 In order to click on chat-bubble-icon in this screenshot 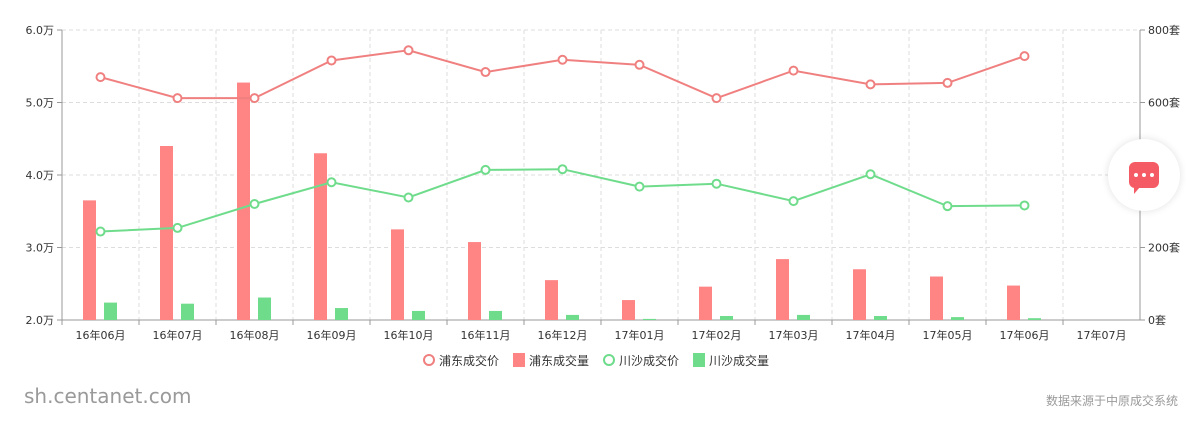, I will do `click(1144, 178)`.